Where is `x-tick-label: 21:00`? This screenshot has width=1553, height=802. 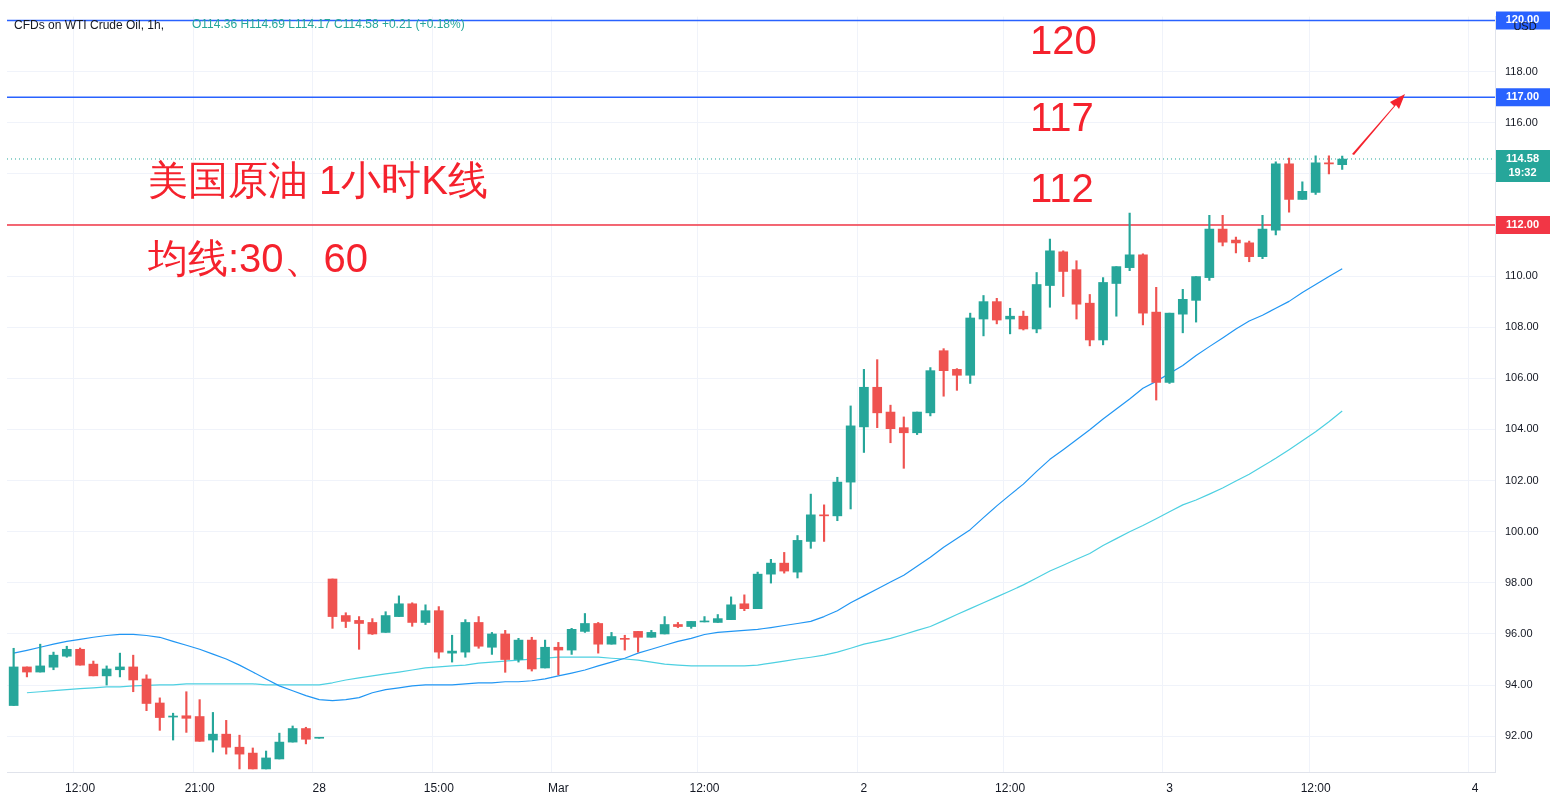 x-tick-label: 21:00 is located at coordinates (199, 787).